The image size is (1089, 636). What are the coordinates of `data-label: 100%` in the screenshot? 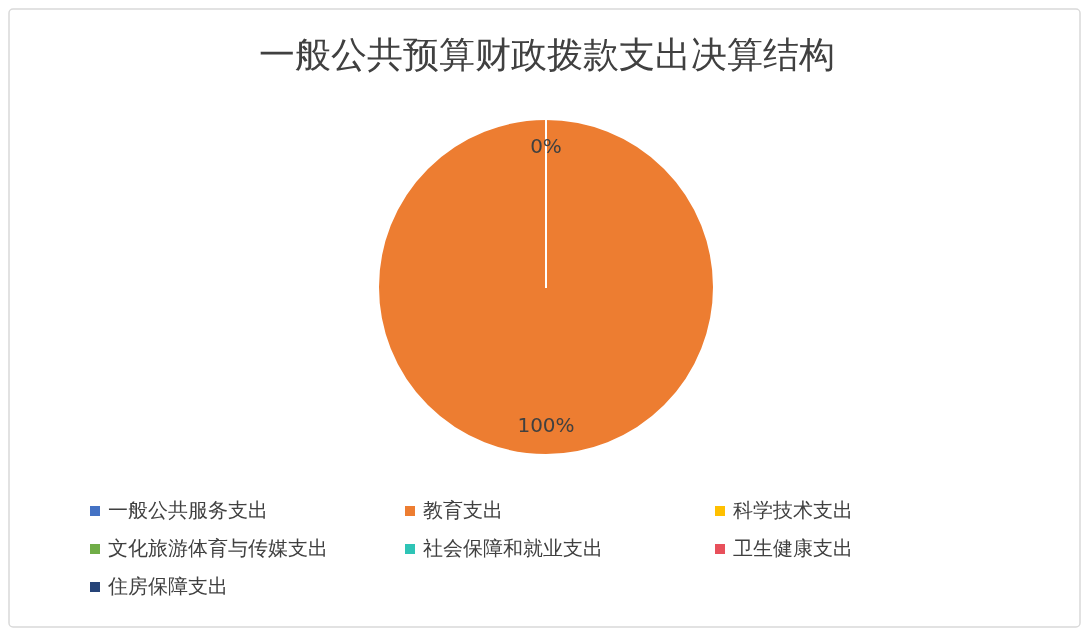 It's located at (546, 424).